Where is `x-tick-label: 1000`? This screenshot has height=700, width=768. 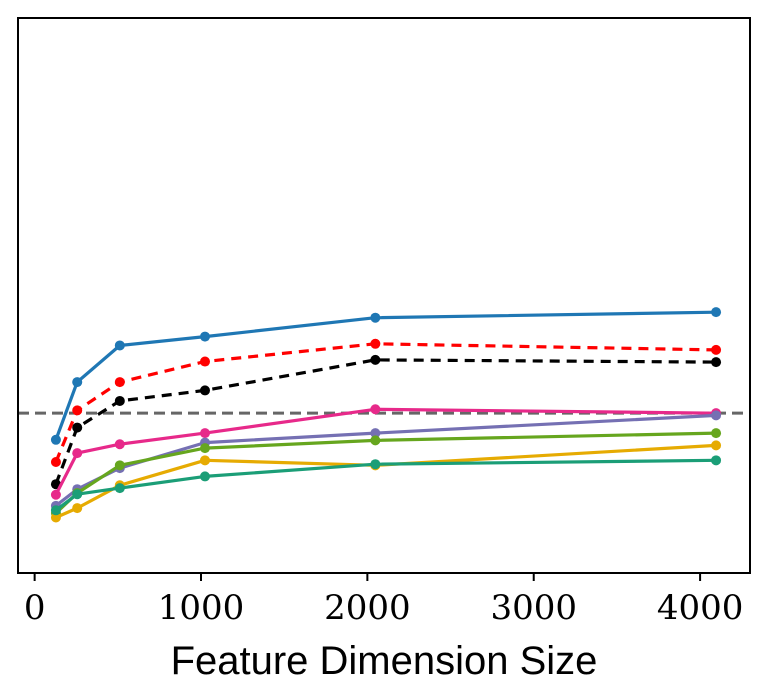
x-tick-label: 1000 is located at coordinates (201, 608).